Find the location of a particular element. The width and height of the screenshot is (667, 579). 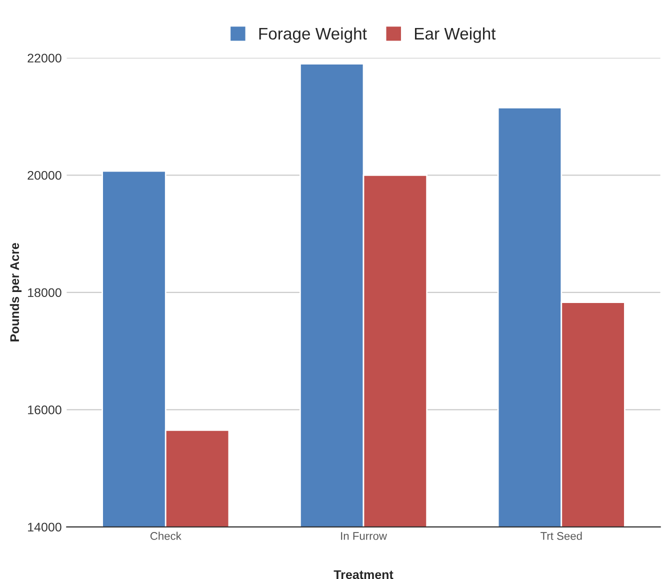

legend-label: Ear Weight is located at coordinates (455, 35).